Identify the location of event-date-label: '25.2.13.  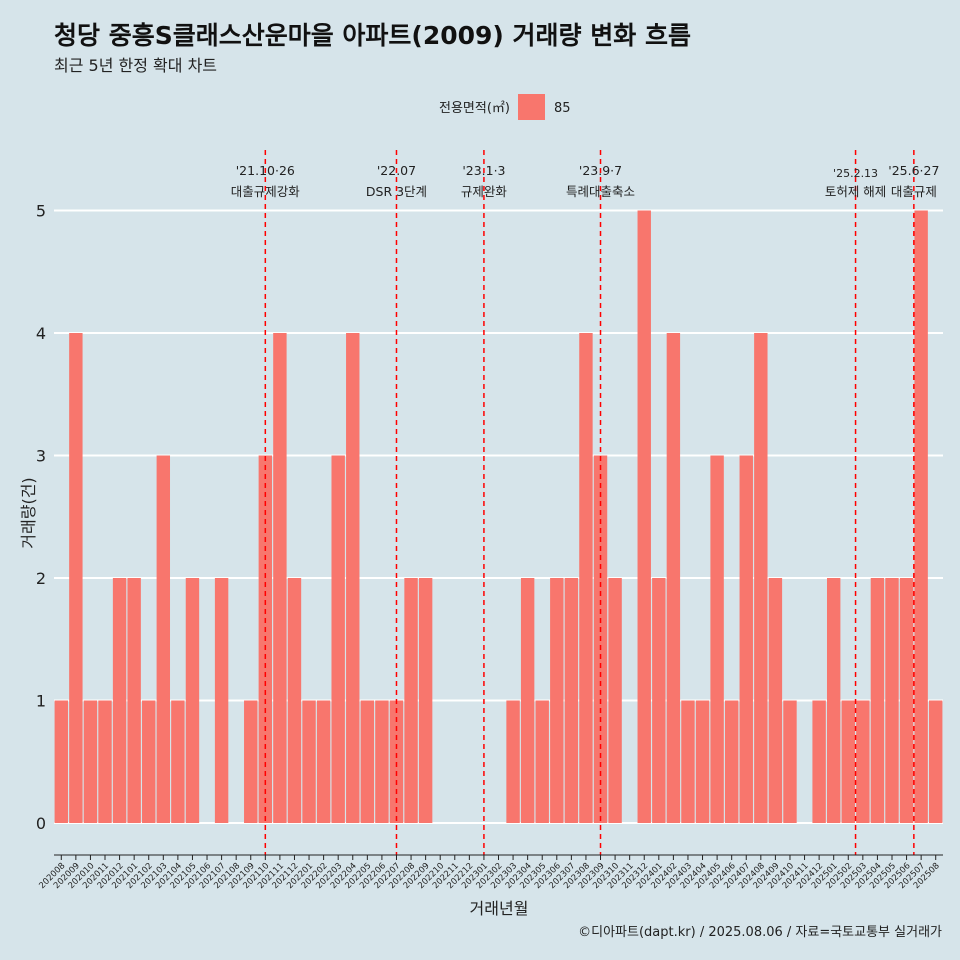
(855, 173).